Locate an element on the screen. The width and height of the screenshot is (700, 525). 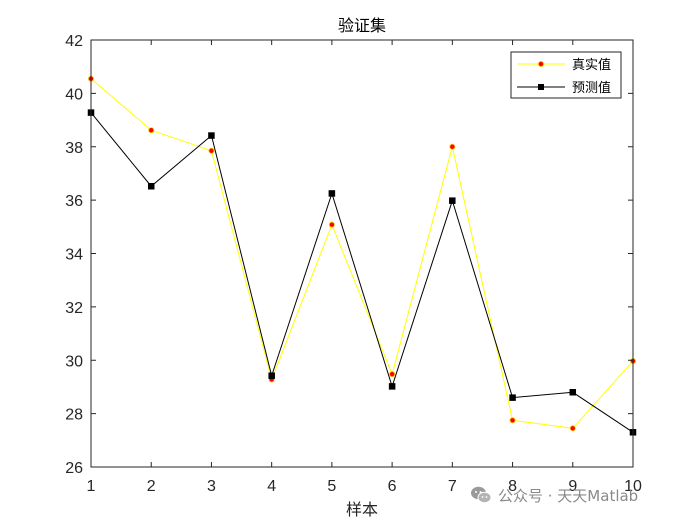
y-tick-label: 28 is located at coordinates (74, 415).